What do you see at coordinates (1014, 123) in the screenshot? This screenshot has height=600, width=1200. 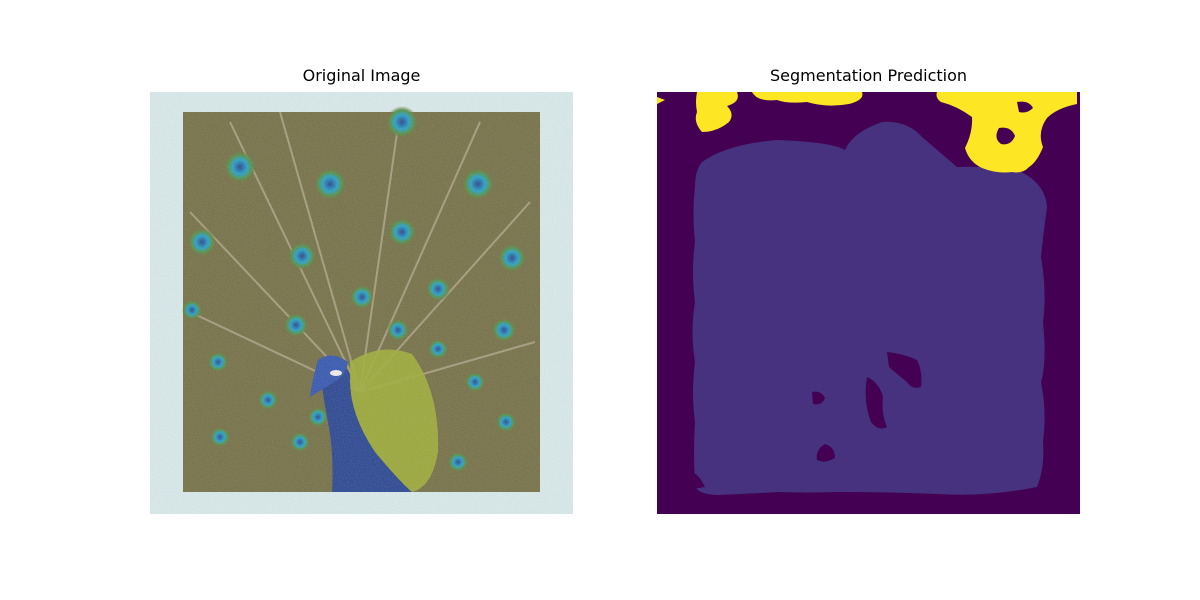 I see `mask-yellow-holes` at bounding box center [1014, 123].